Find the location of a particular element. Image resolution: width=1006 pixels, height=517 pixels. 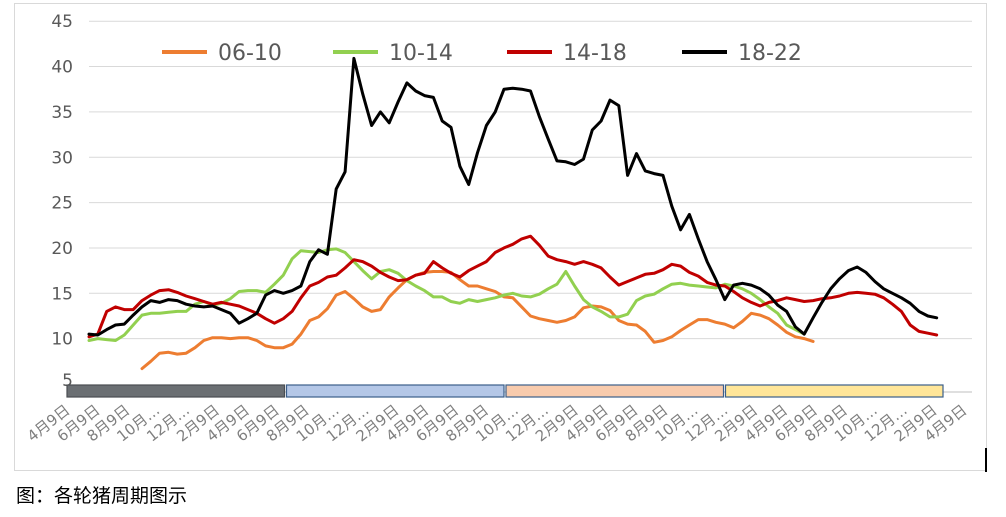

y-tick-label-10: 10 is located at coordinates (62, 340).